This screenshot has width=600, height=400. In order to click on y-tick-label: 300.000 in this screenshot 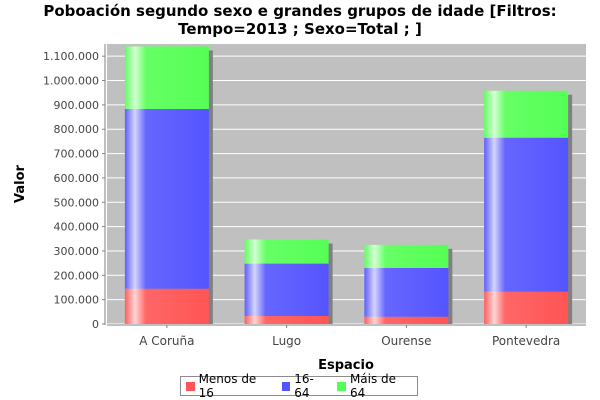, I will do `click(77, 251)`.